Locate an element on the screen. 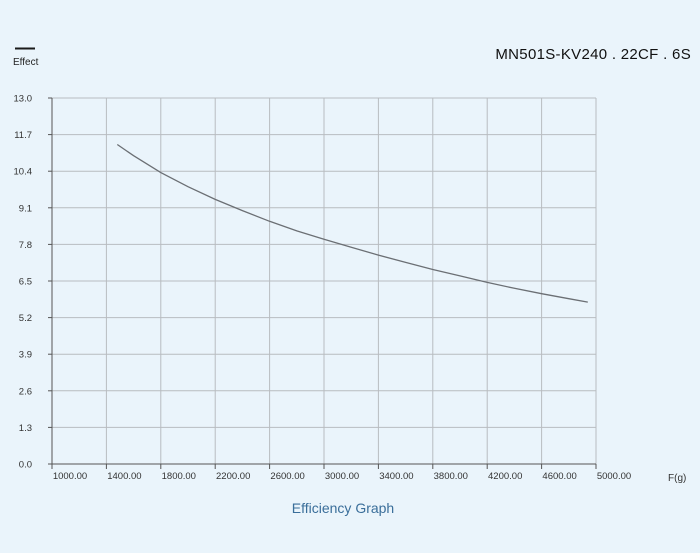  y-tick-labels: 0.0 1.3 2.6 3.9 5.2 6.5 7.8 9.1 10.4 11.7 13.0 is located at coordinates (23, 282).